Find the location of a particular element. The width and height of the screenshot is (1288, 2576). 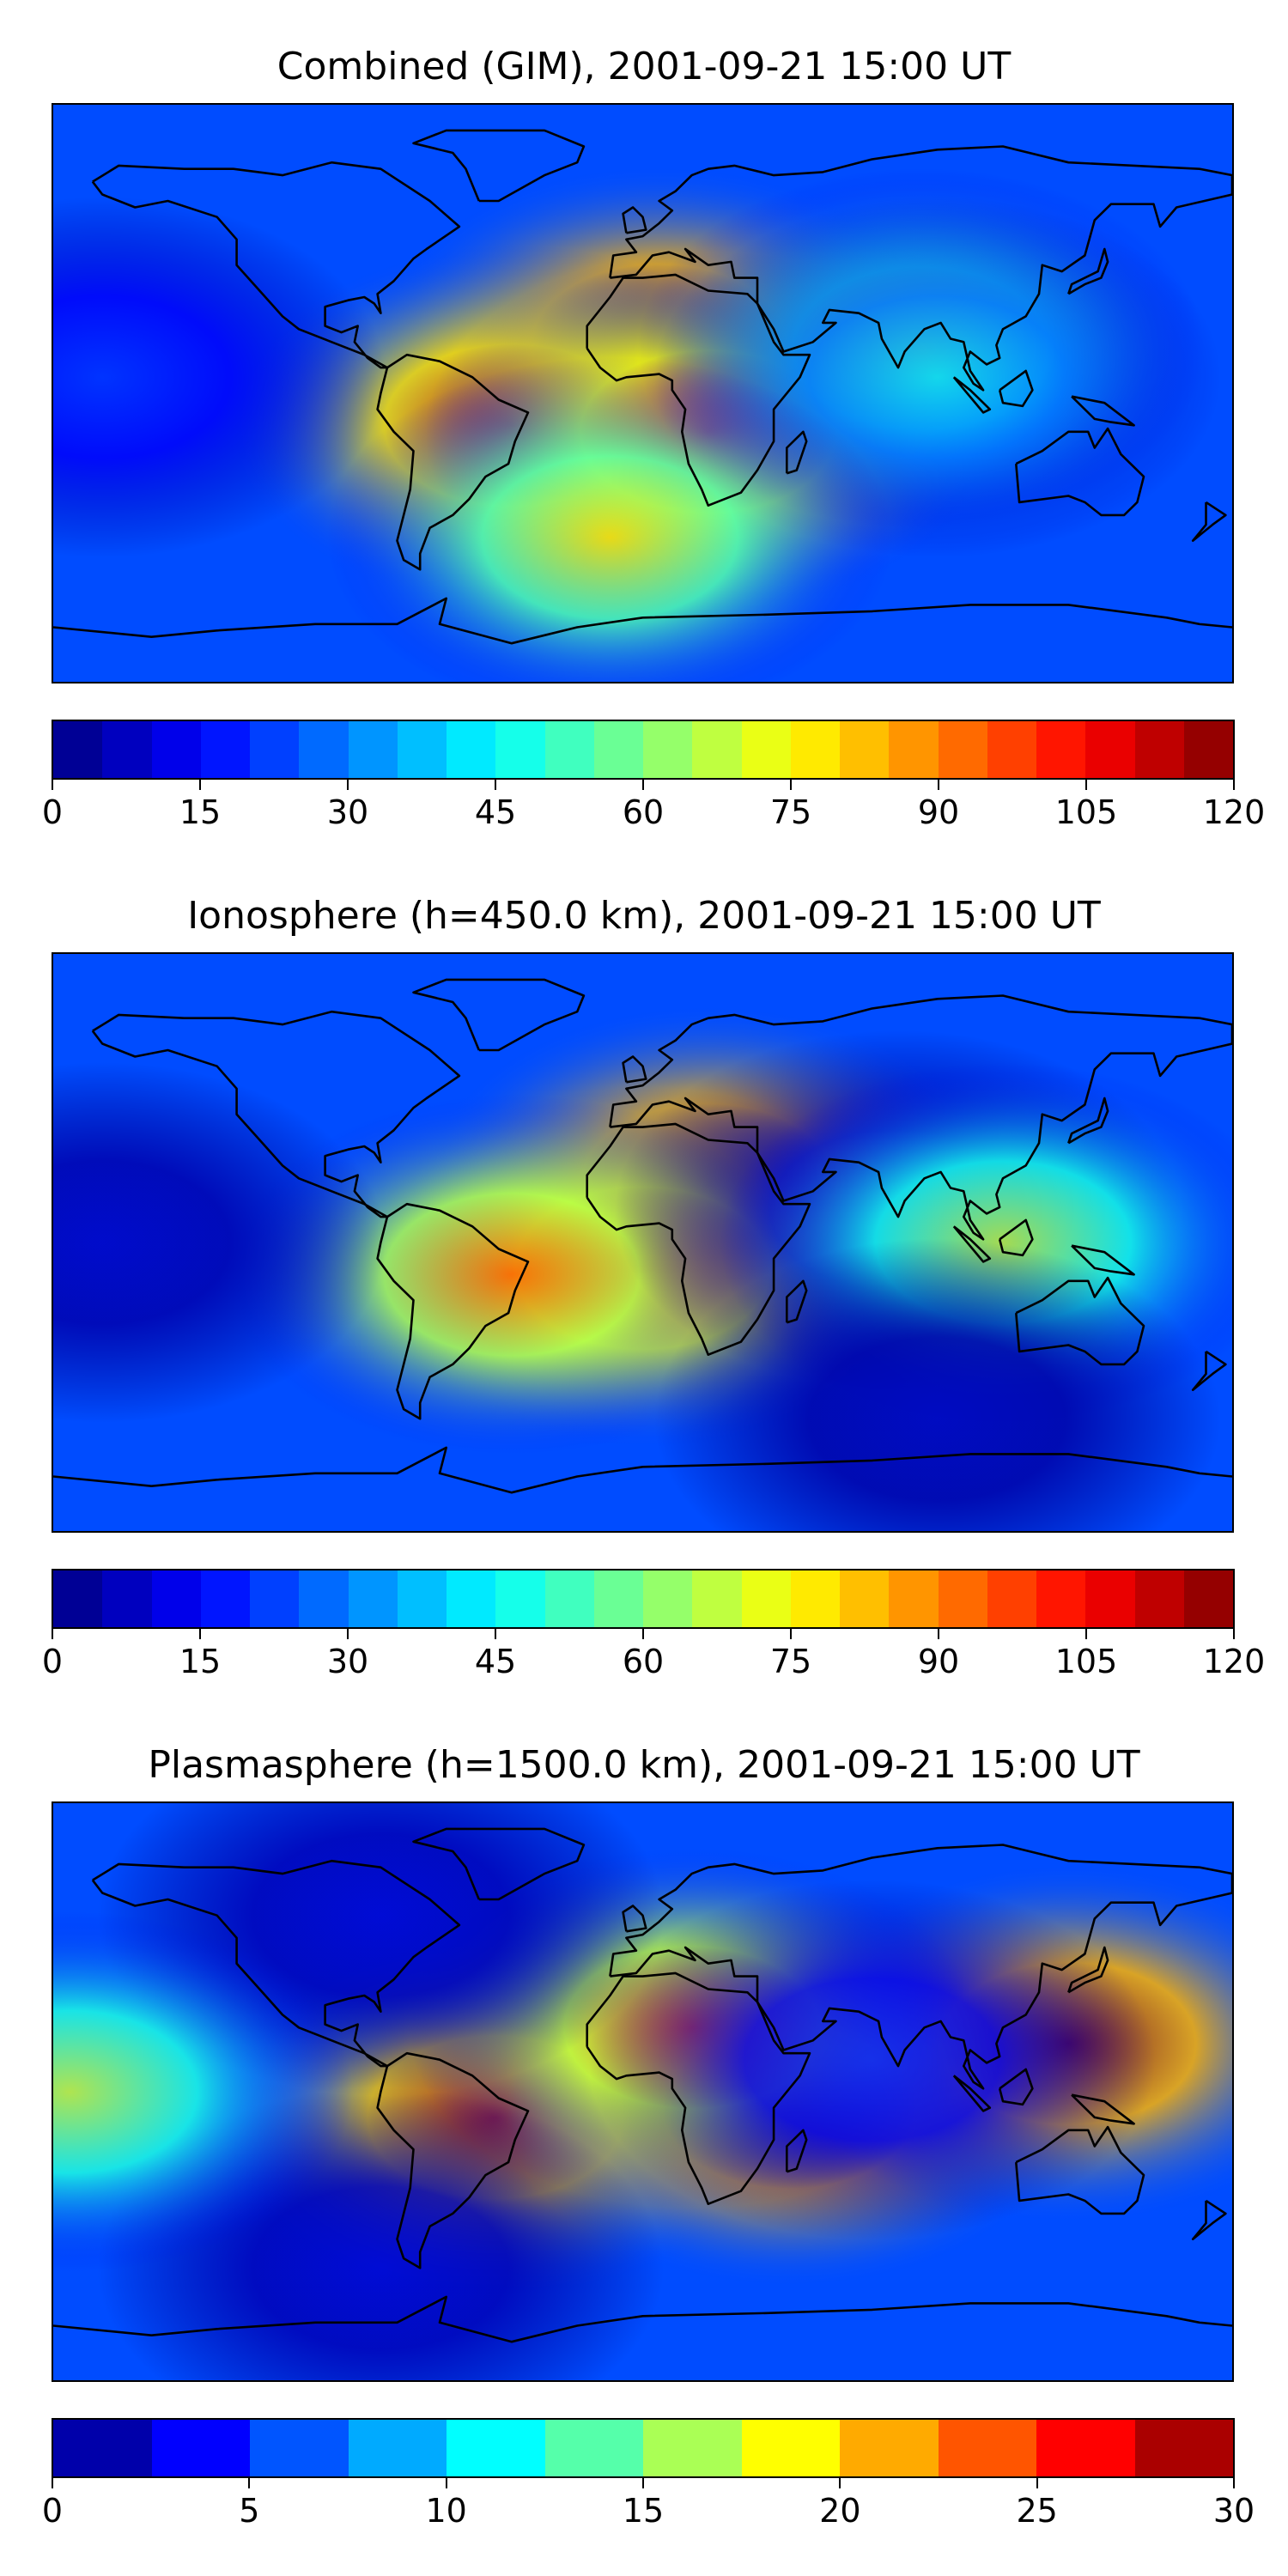

colorbar is located at coordinates (643, 2448).